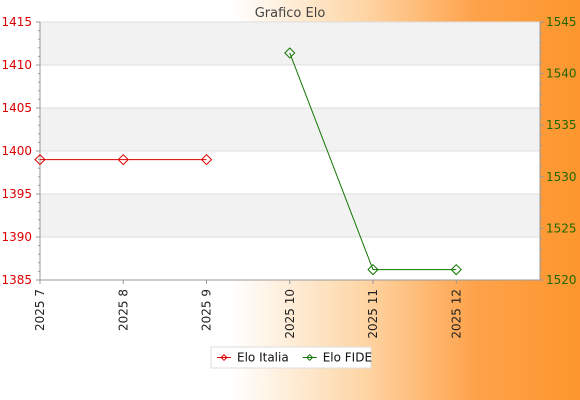 This screenshot has height=400, width=580. What do you see at coordinates (207, 310) in the screenshot?
I see `x-tick-label: 2025 9` at bounding box center [207, 310].